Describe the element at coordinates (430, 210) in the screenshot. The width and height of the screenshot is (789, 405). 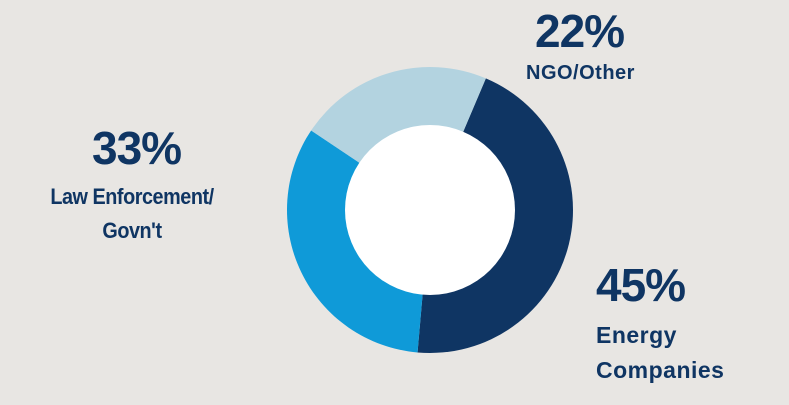
I see `donut-hole` at that location.